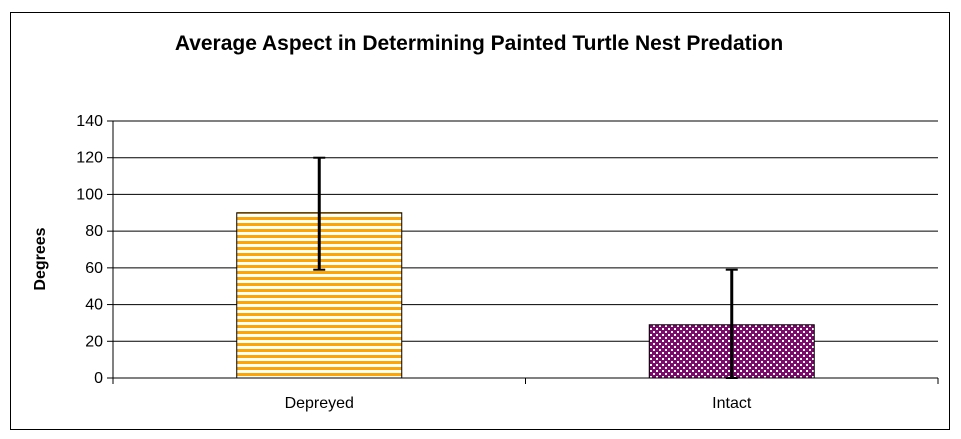 This screenshot has width=961, height=439. I want to click on y-tick-label-0: 0, so click(98, 378).